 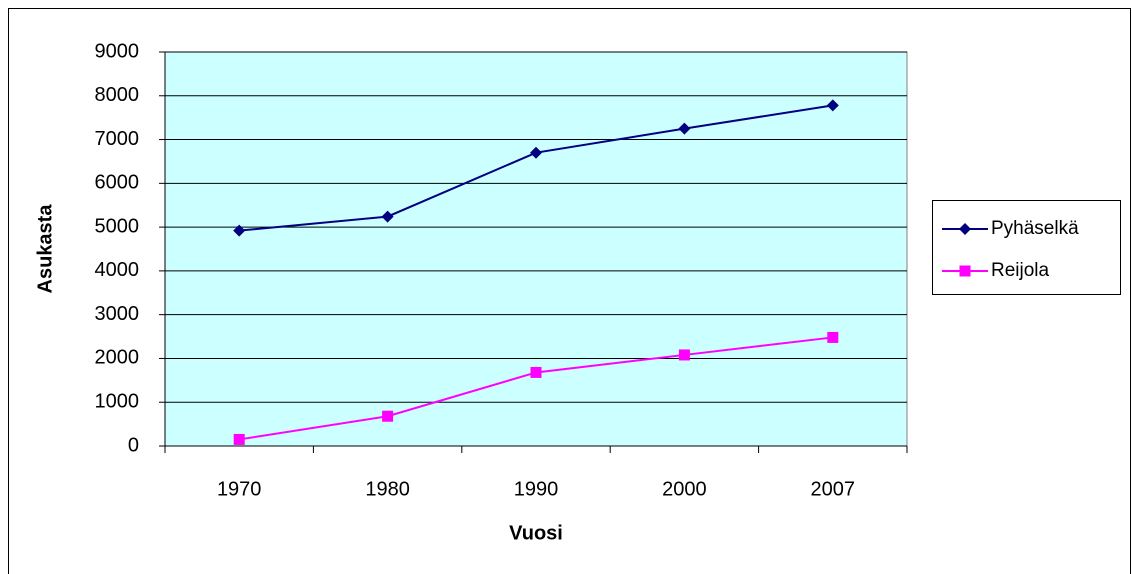 What do you see at coordinates (536, 489) in the screenshot?
I see `x-tick-label: 1990` at bounding box center [536, 489].